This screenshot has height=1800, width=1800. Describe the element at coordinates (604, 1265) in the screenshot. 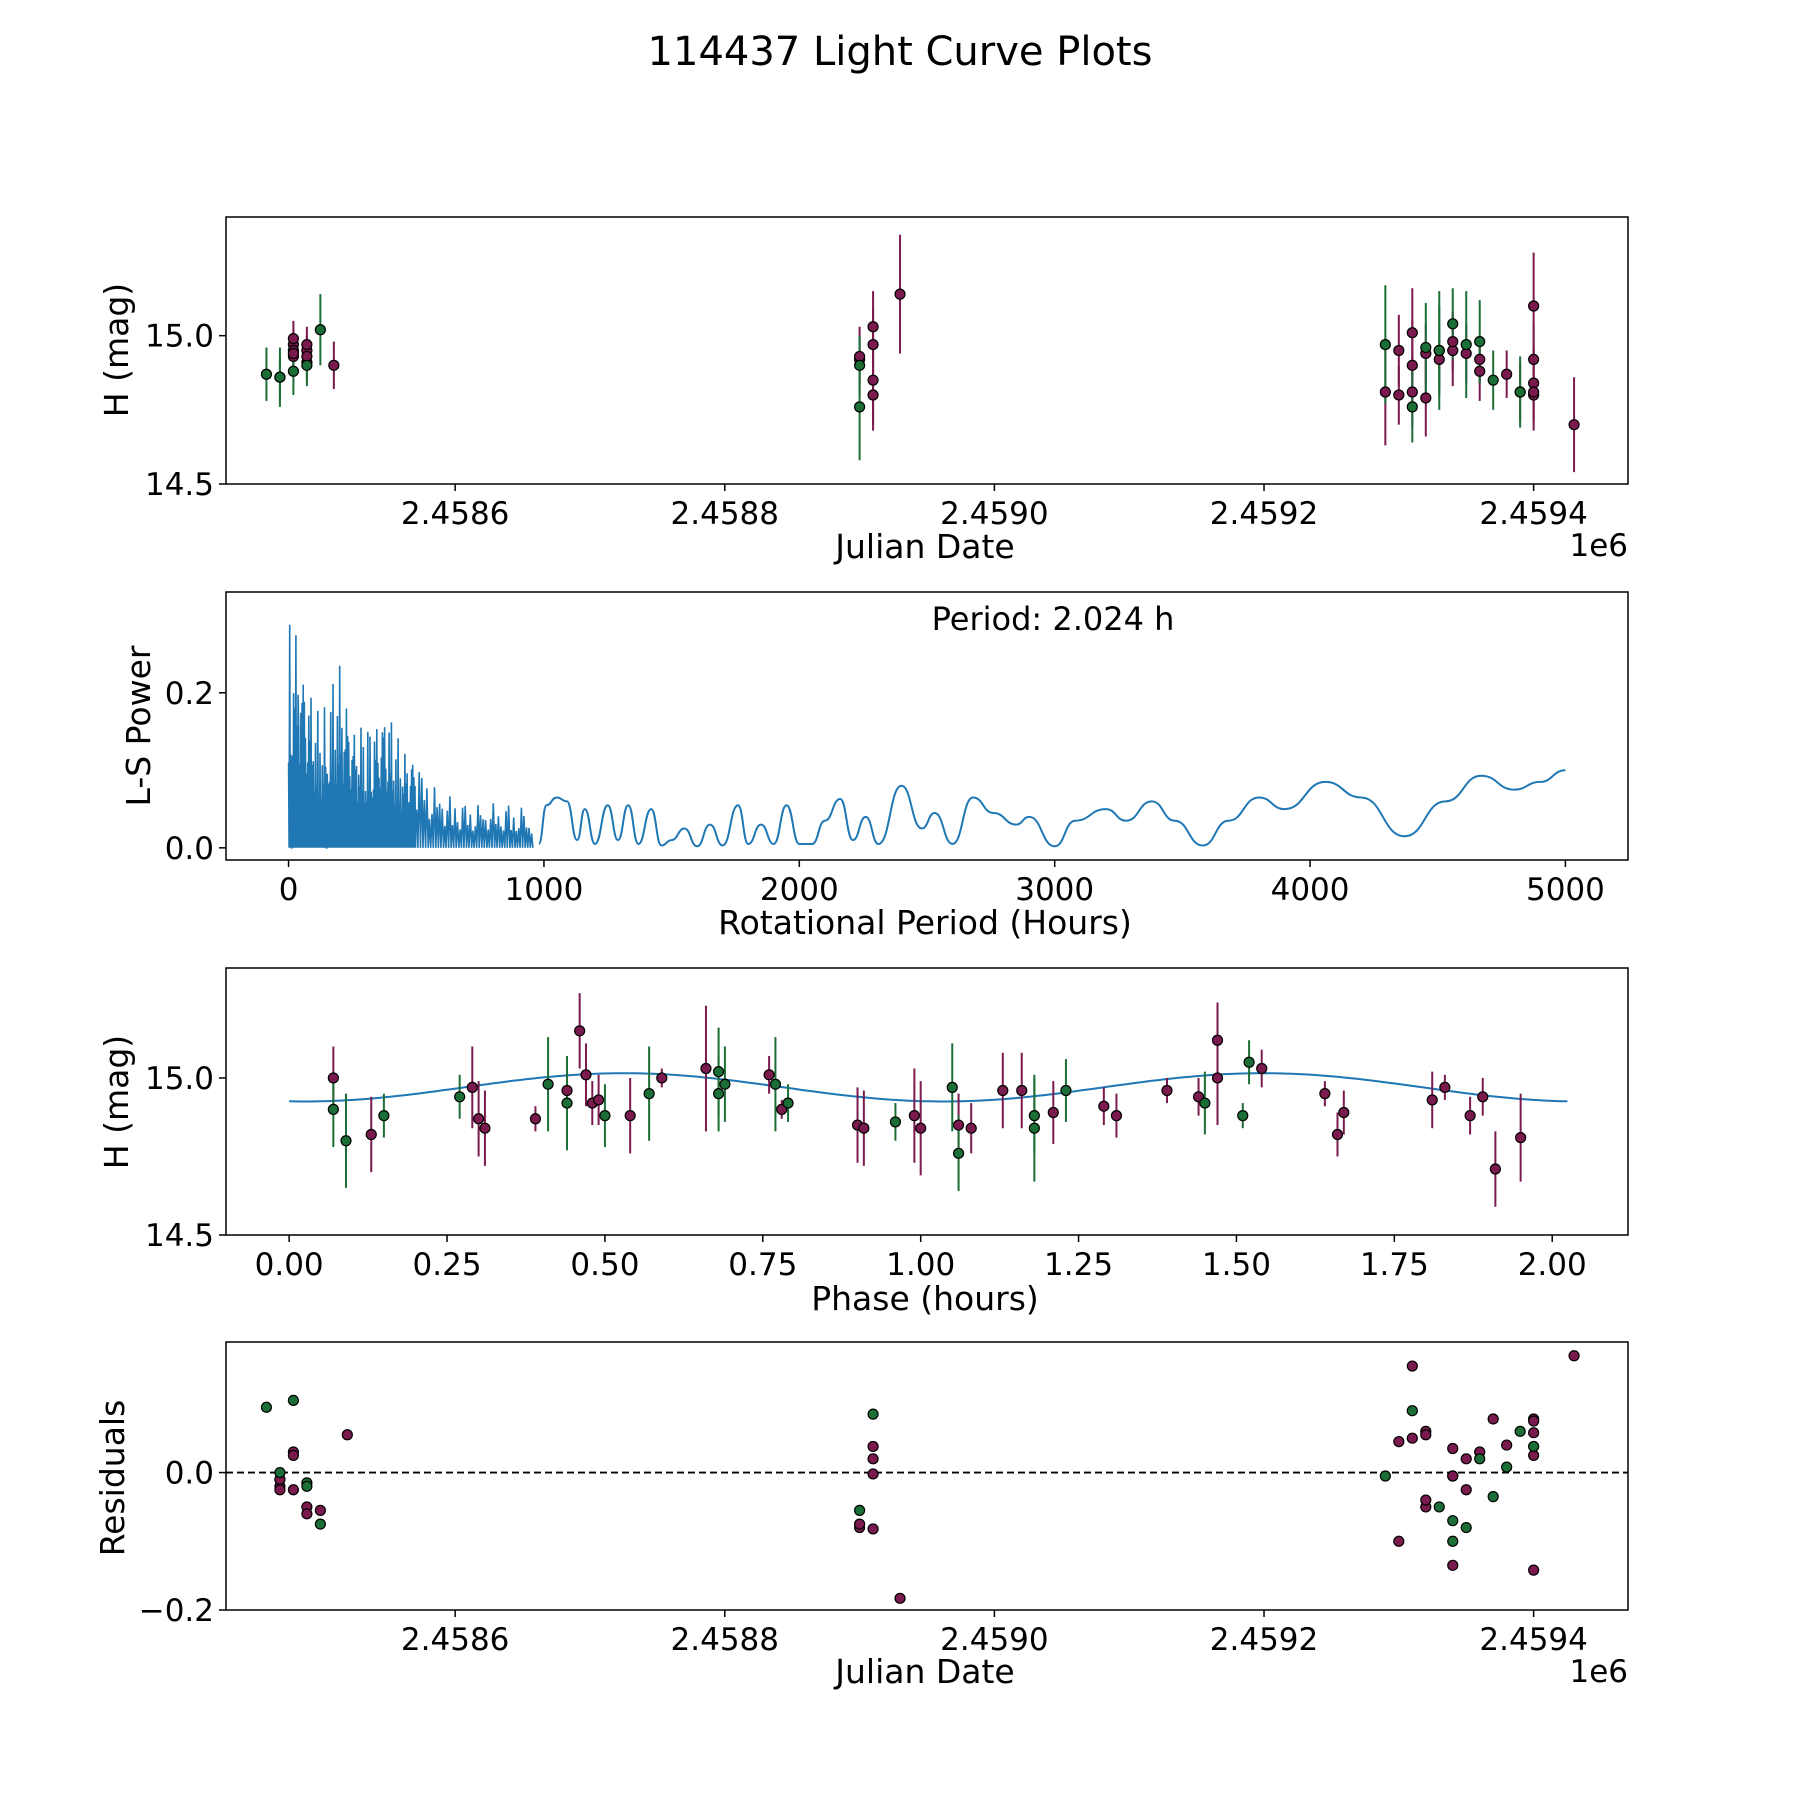

I see `2-xtick-label: 0.50` at that location.